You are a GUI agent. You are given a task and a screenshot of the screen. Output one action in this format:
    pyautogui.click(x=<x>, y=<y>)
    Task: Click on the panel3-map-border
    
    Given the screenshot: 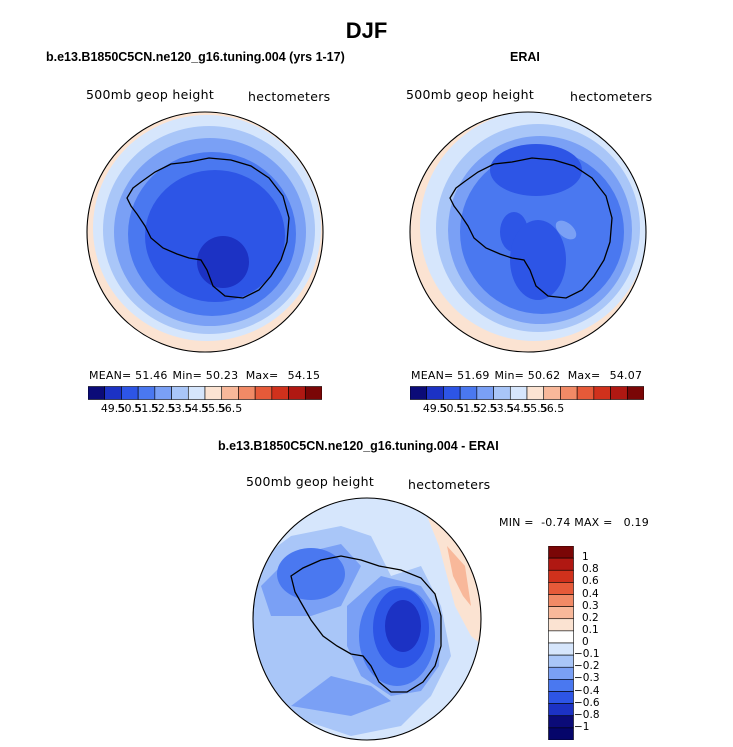 What is the action you would take?
    pyautogui.click(x=367, y=619)
    